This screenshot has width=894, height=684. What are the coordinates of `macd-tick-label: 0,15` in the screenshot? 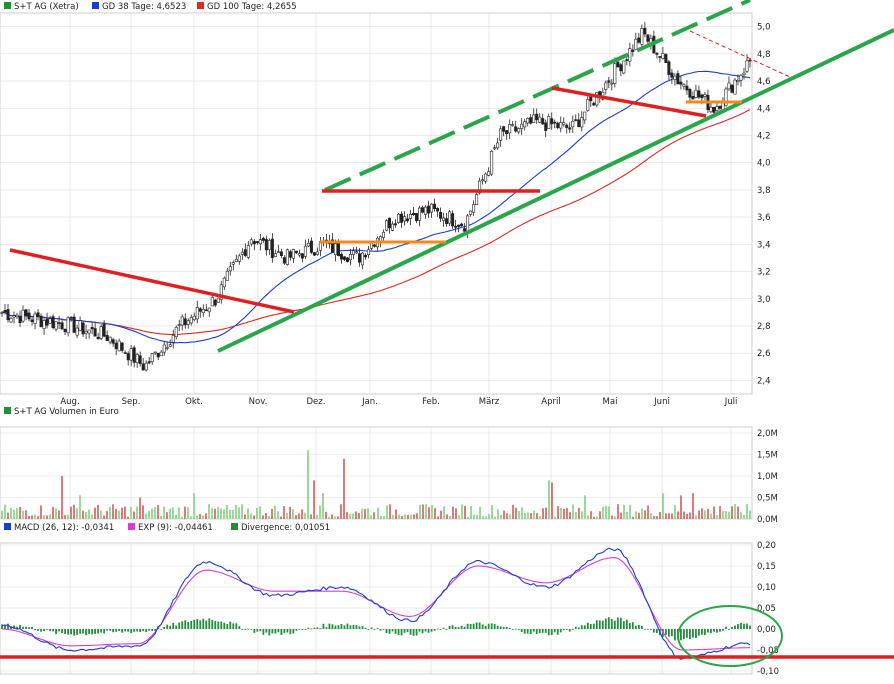 It's located at (766, 567).